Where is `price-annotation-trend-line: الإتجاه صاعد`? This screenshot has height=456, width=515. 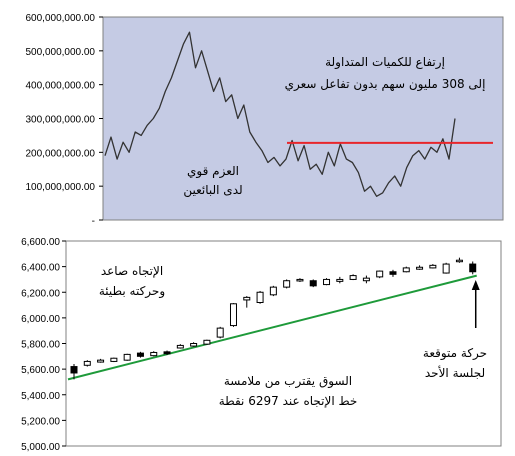 price-annotation-trend-line: الإتجاه صاعد is located at coordinates (132, 271).